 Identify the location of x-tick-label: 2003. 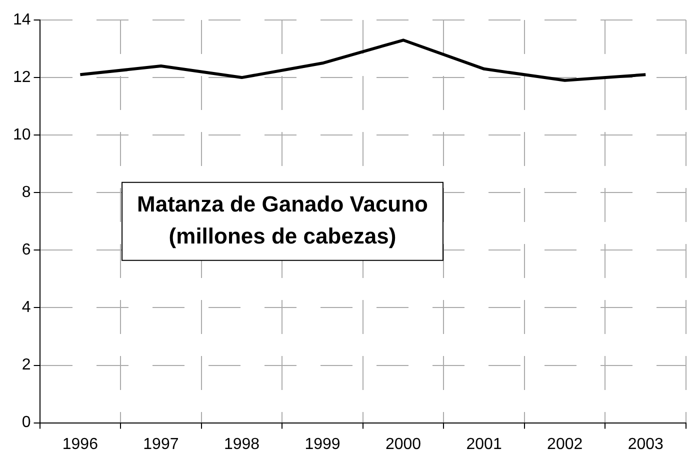
(646, 444).